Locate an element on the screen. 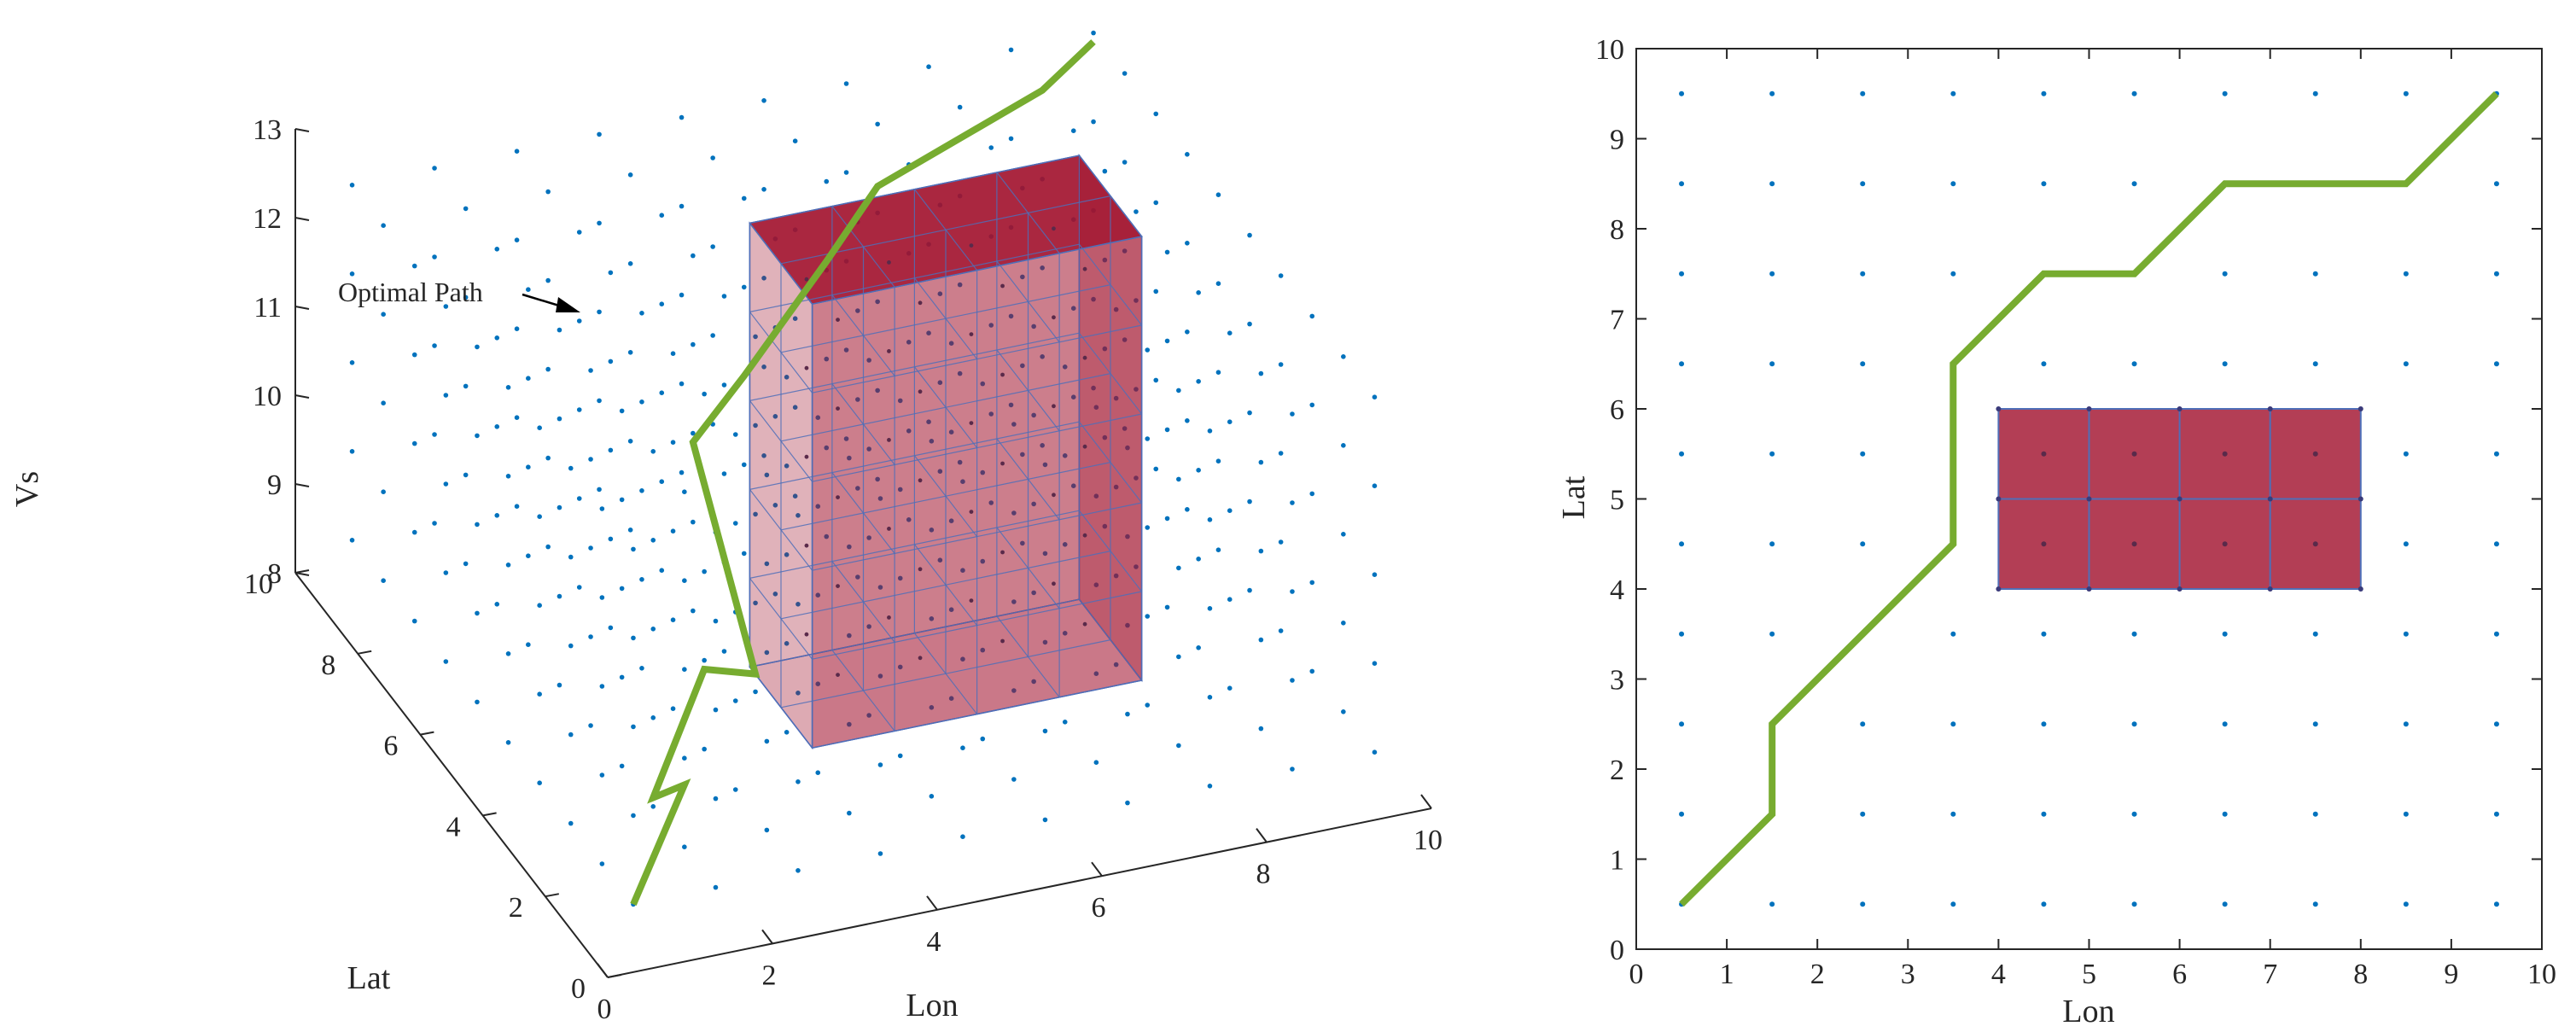 This screenshot has height=1032, width=2576. x-axis-line is located at coordinates (1019, 893).